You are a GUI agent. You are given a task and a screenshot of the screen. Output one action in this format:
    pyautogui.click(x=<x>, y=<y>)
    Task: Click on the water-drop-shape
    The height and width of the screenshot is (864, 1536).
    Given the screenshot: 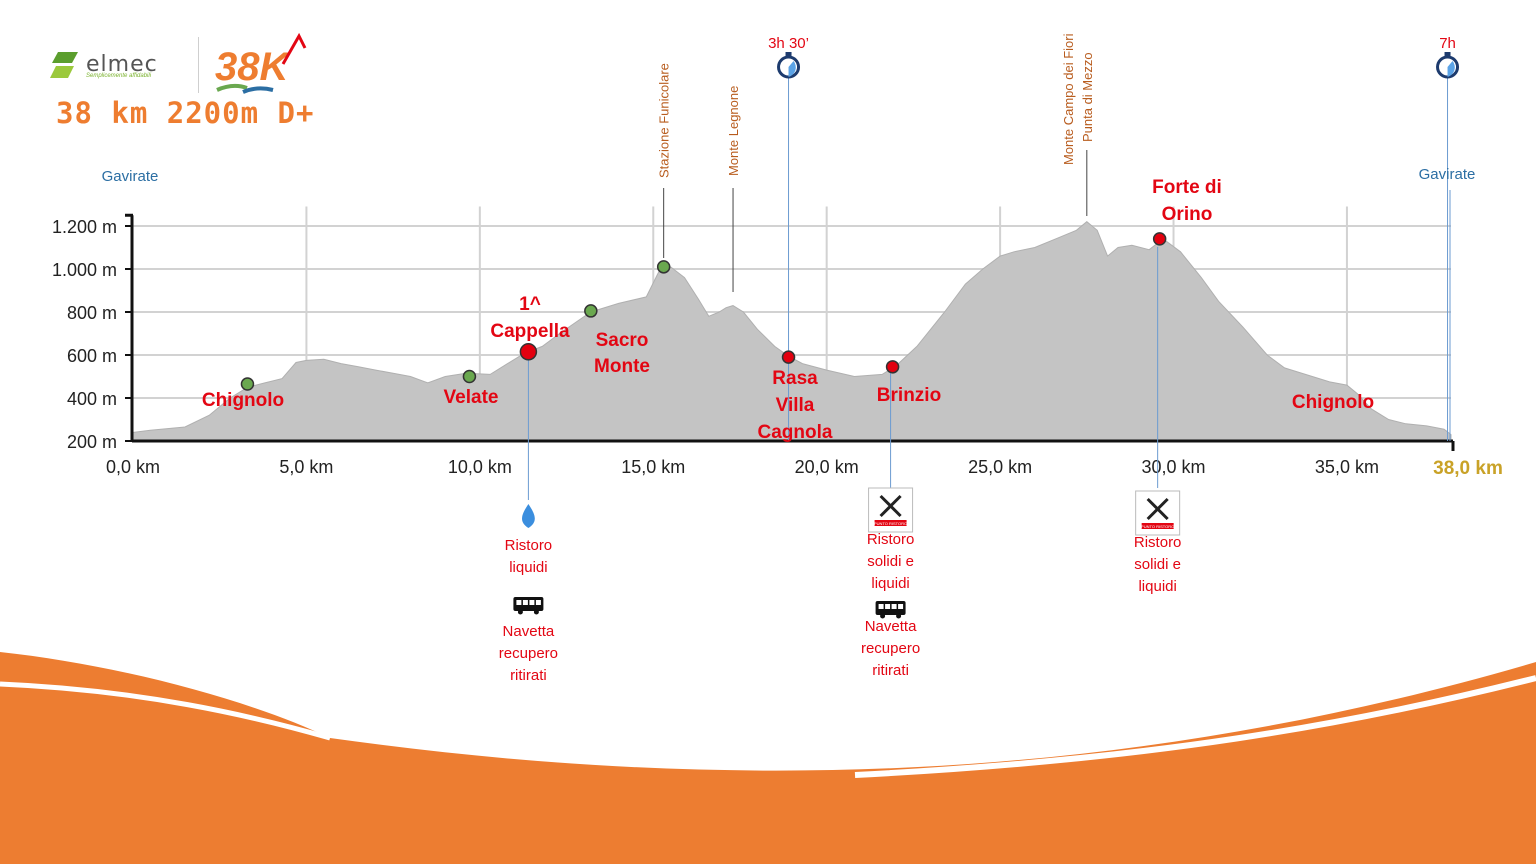 What is the action you would take?
    pyautogui.click(x=528, y=516)
    